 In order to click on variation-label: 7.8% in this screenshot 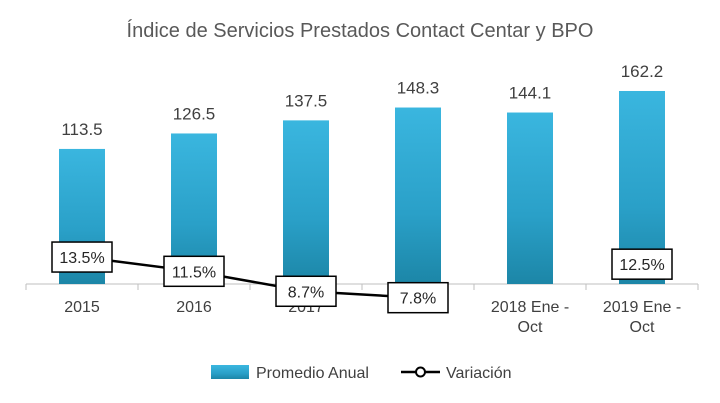, I will do `click(418, 299)`.